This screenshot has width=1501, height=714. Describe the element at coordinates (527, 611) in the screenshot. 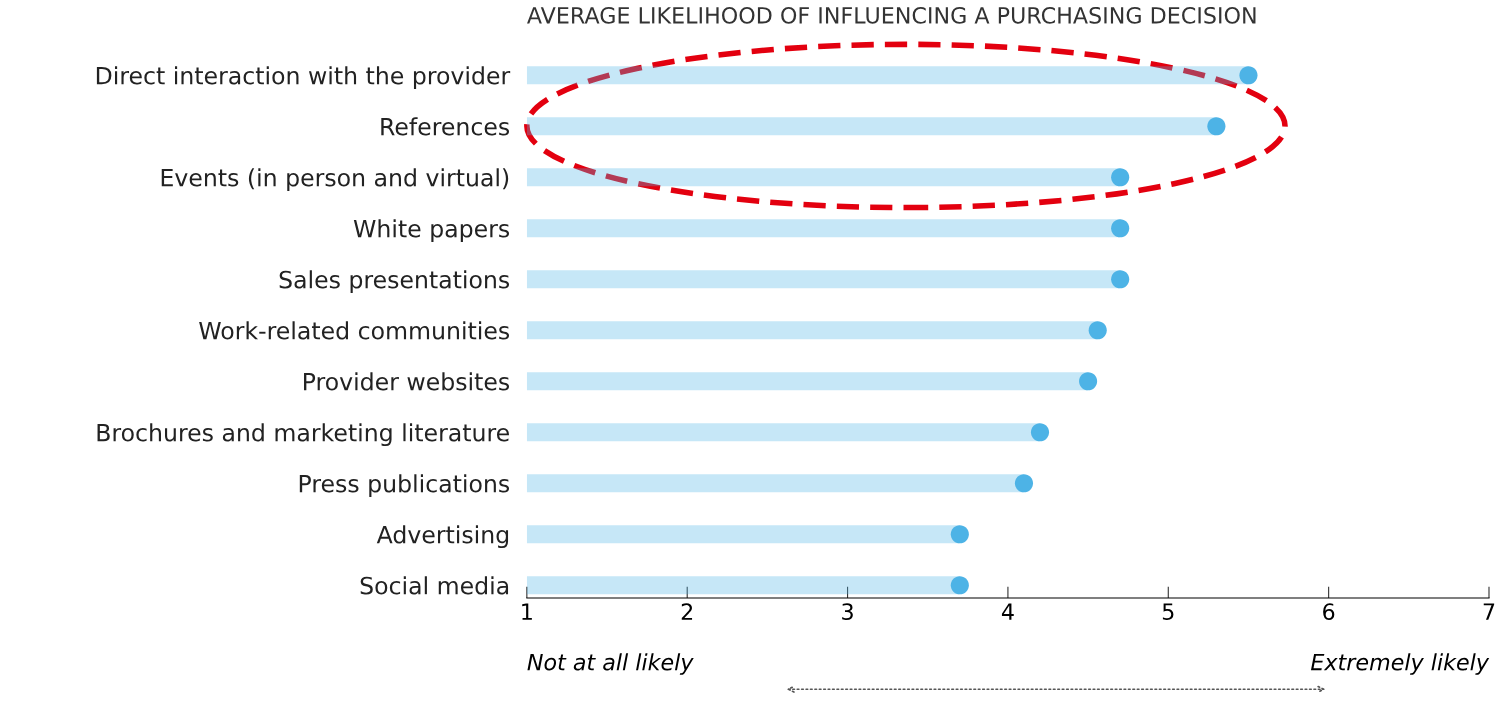

I see `x-tick-label: 1` at that location.